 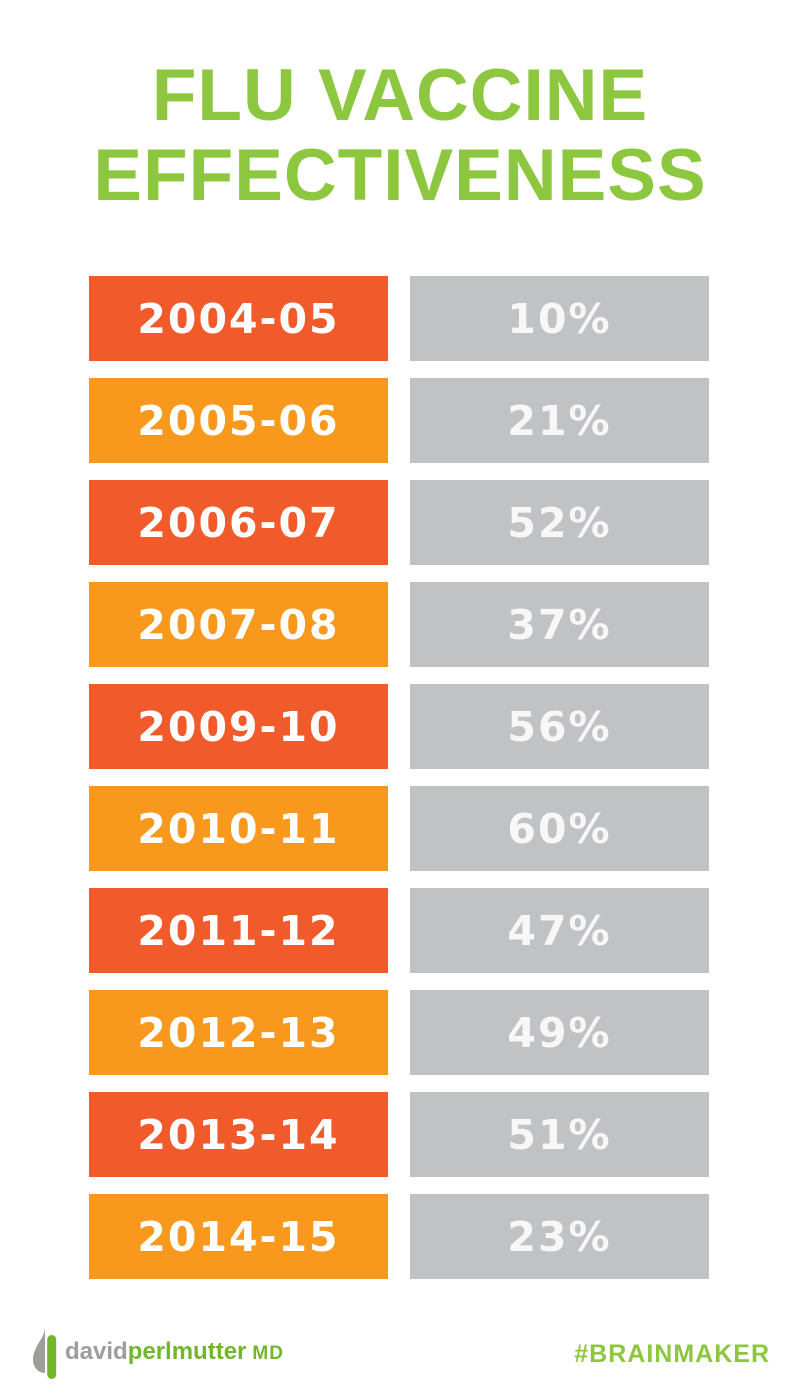 I want to click on season-cell: 2014-15, so click(x=238, y=1236).